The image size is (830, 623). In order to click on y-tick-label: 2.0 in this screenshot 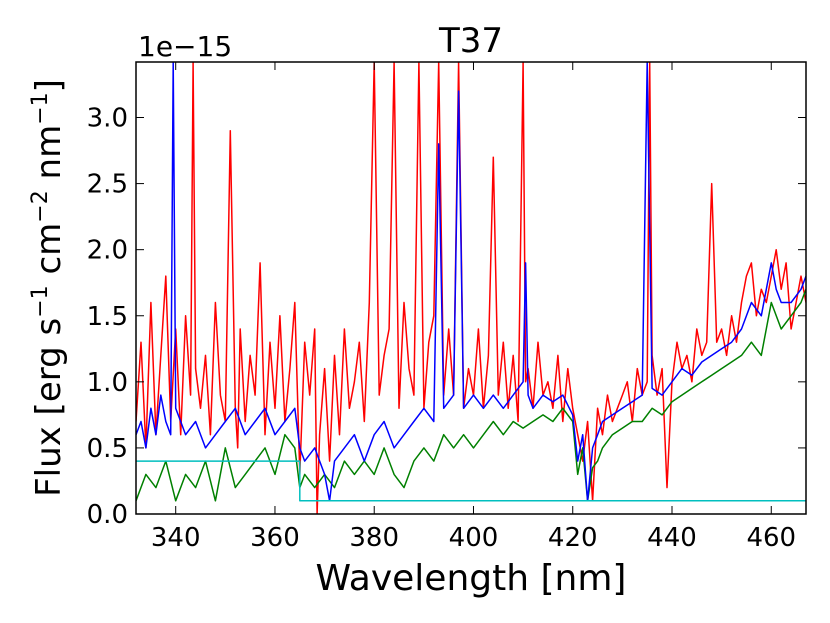, I will do `click(107, 251)`.